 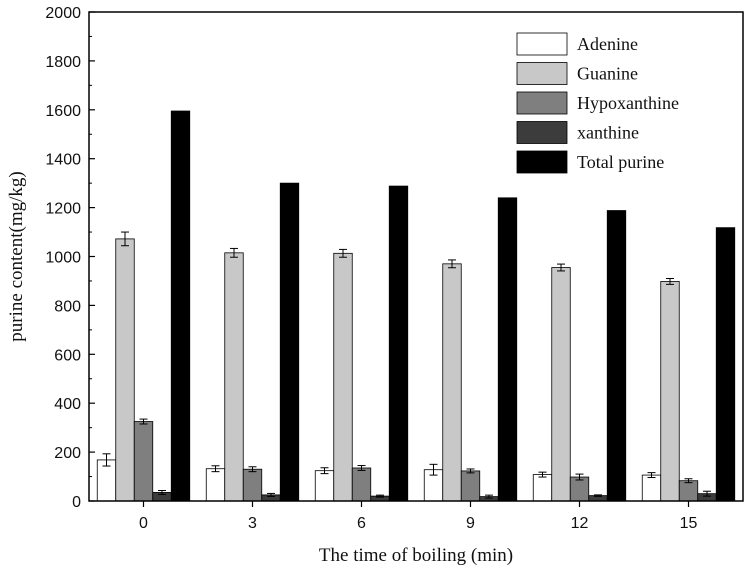 I want to click on legend-label: xanthine, so click(x=608, y=133).